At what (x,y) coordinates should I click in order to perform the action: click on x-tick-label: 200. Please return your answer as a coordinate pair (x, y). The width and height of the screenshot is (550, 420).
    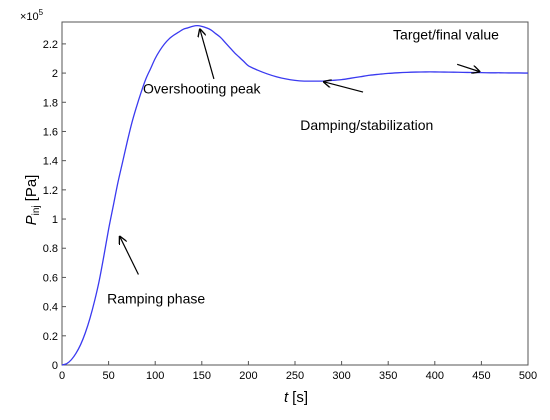
    Looking at the image, I should click on (248, 376).